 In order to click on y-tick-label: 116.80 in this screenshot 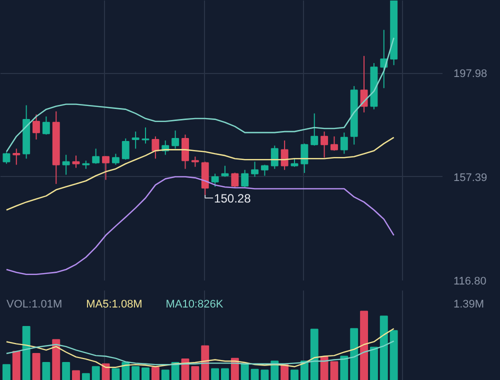, I will do `click(470, 282)`.